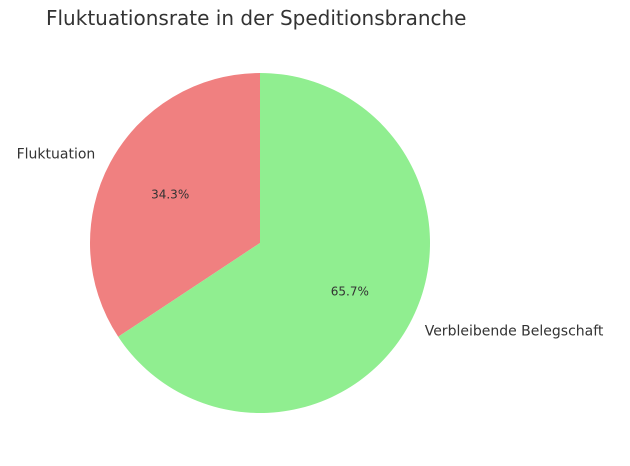 Image resolution: width=630 pixels, height=466 pixels. Describe the element at coordinates (350, 291) in the screenshot. I see `pie-percent-label-1: 65.7%` at that location.